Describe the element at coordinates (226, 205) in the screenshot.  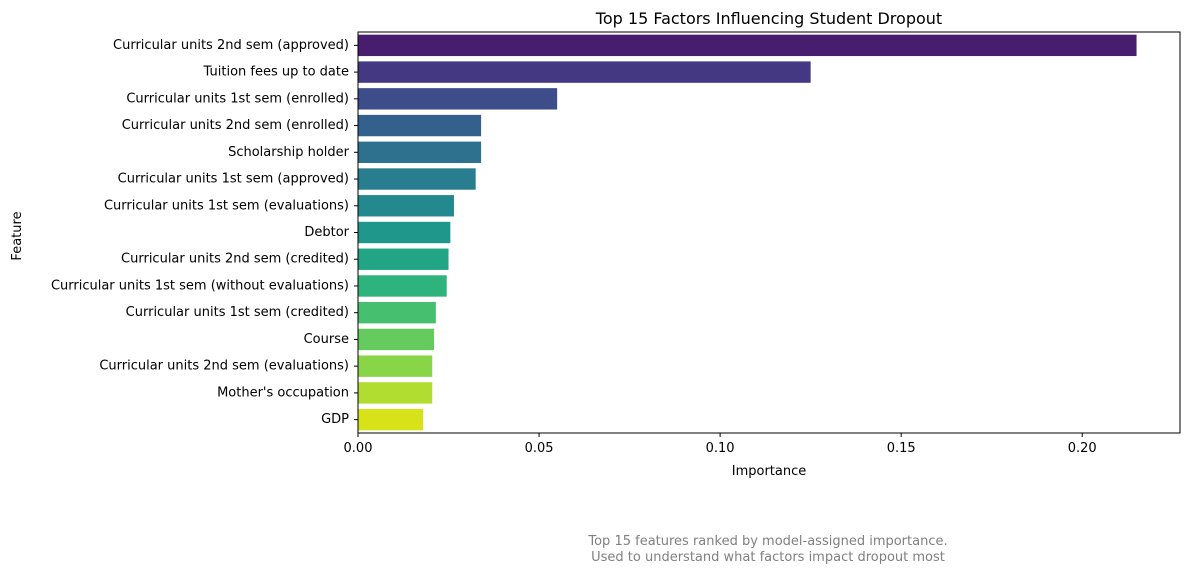
I see `y-tick-label: Curricular units 1st sem (evaluations)` at that location.